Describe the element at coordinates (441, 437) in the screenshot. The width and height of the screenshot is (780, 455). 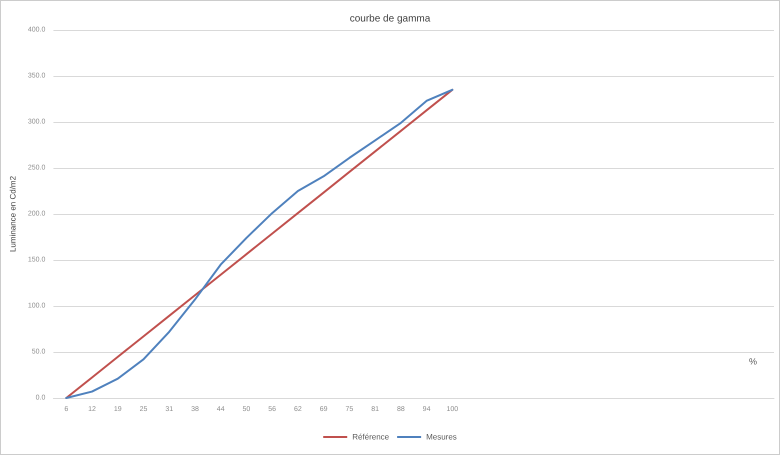
I see `legend-label: Mesures` at that location.